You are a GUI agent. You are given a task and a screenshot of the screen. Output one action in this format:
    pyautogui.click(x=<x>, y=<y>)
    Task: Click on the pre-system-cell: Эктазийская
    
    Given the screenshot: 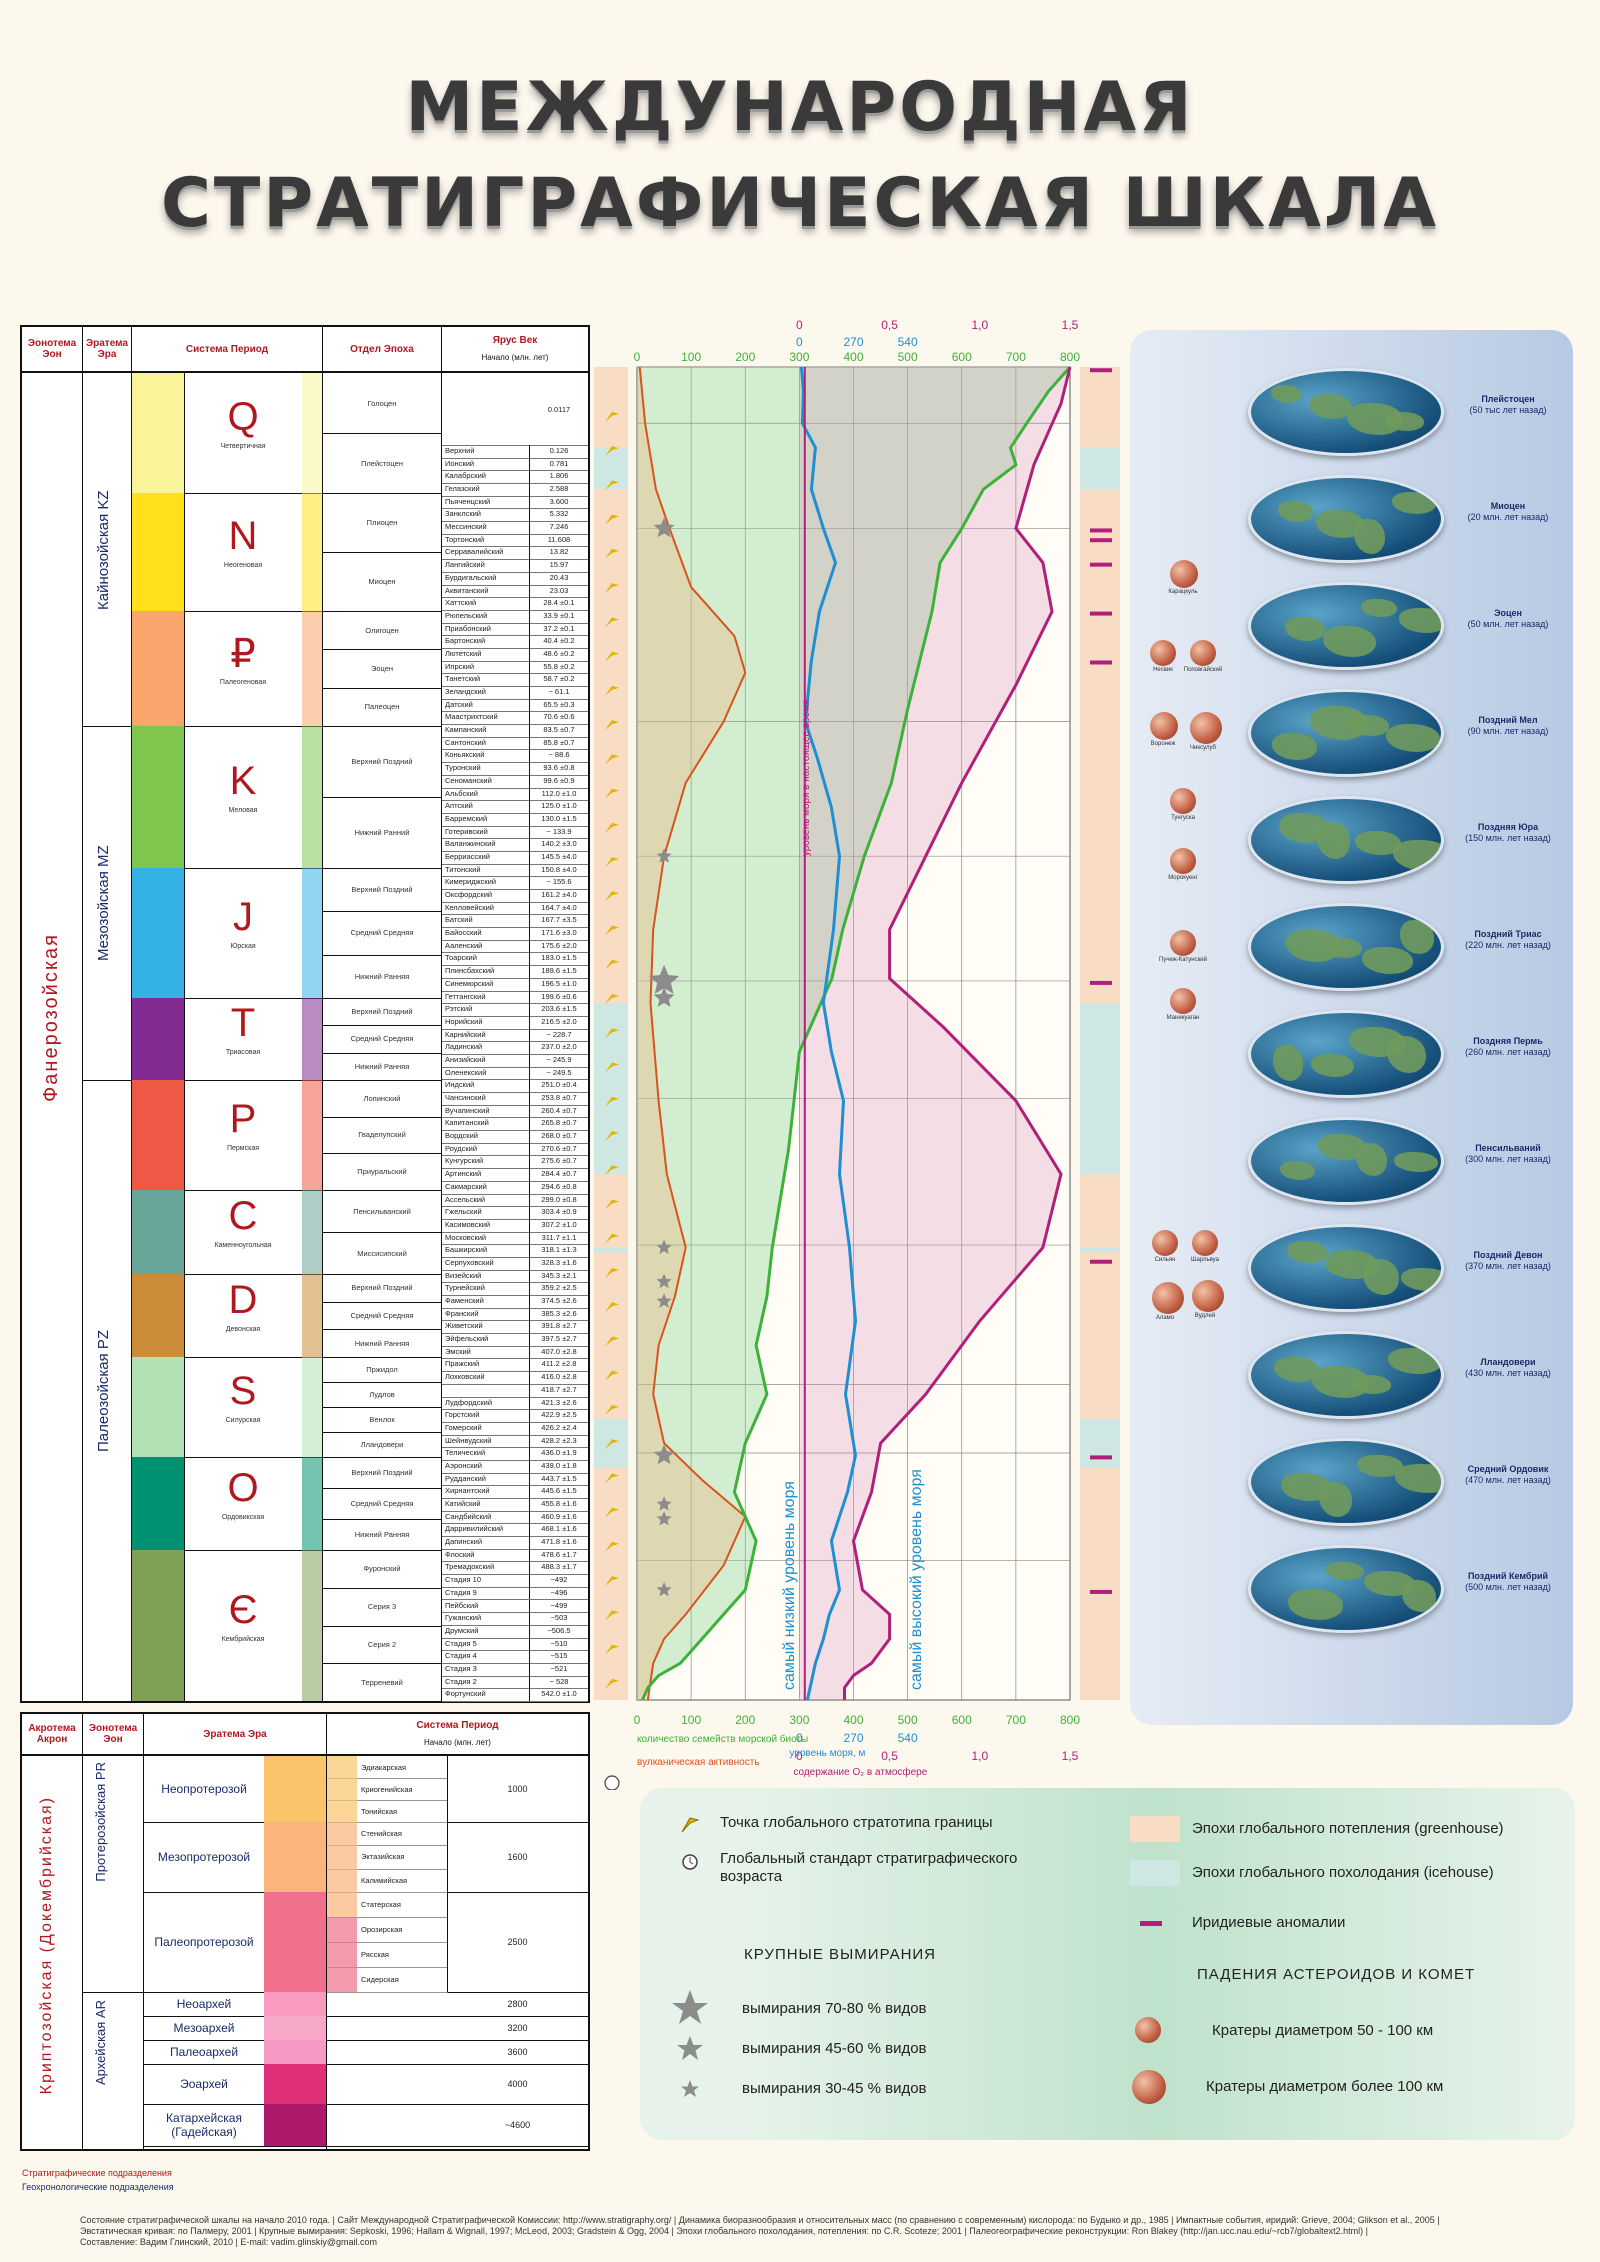 What is the action you would take?
    pyautogui.click(x=387, y=1857)
    